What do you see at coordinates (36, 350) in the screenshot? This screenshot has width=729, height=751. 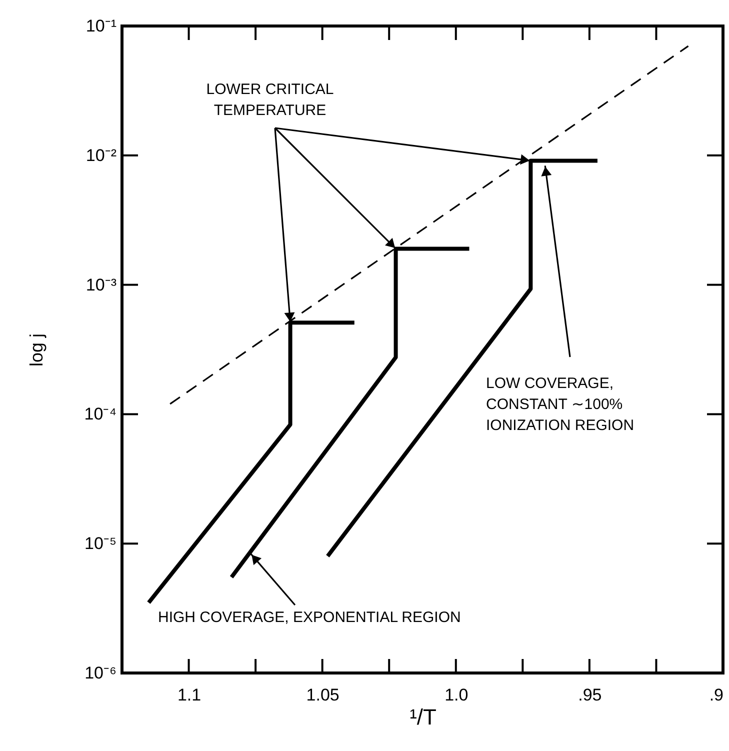 I see `y-axis-title: log j` at bounding box center [36, 350].